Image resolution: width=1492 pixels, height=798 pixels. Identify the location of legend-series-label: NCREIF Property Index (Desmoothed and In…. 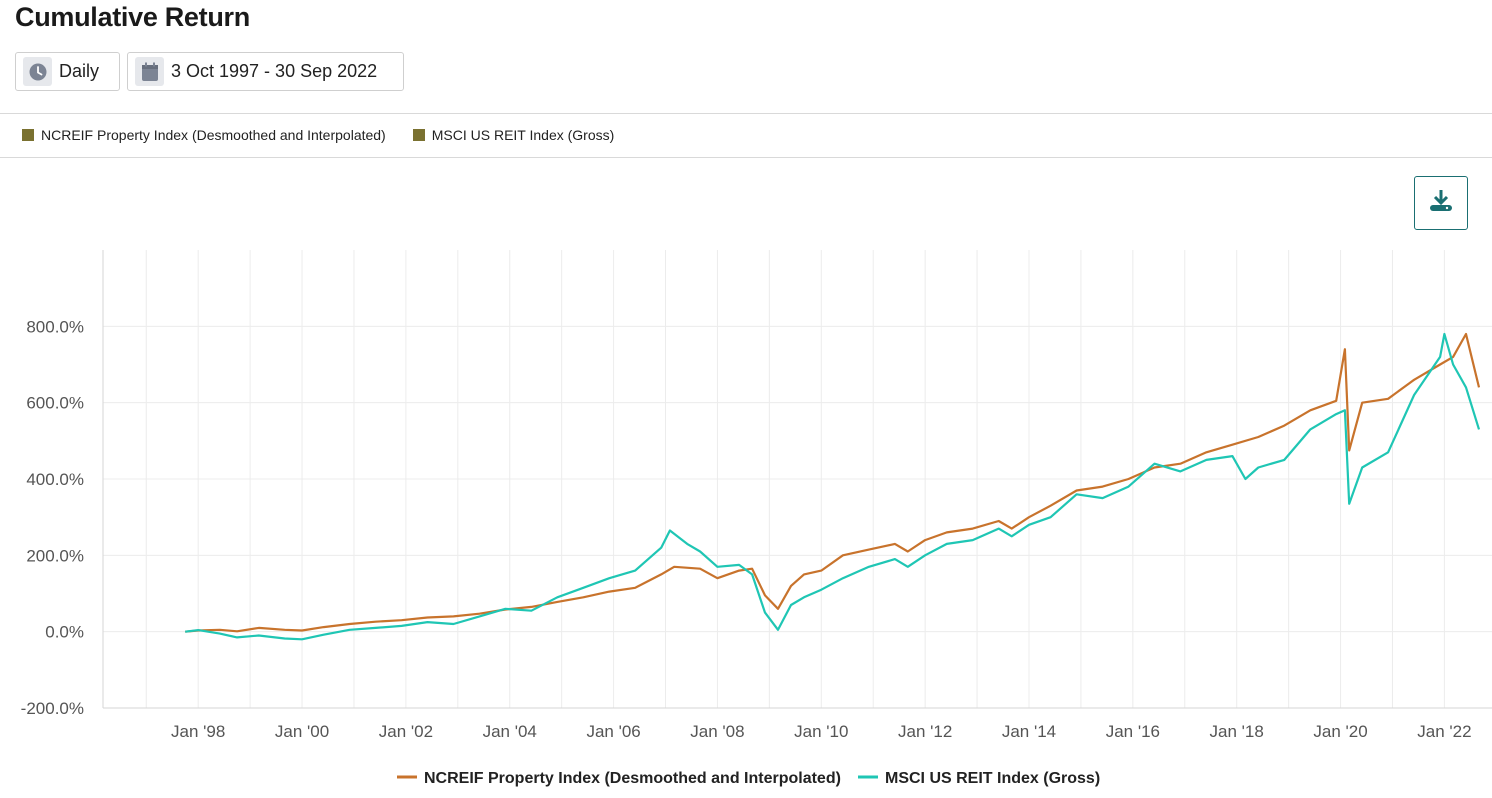
(632, 778).